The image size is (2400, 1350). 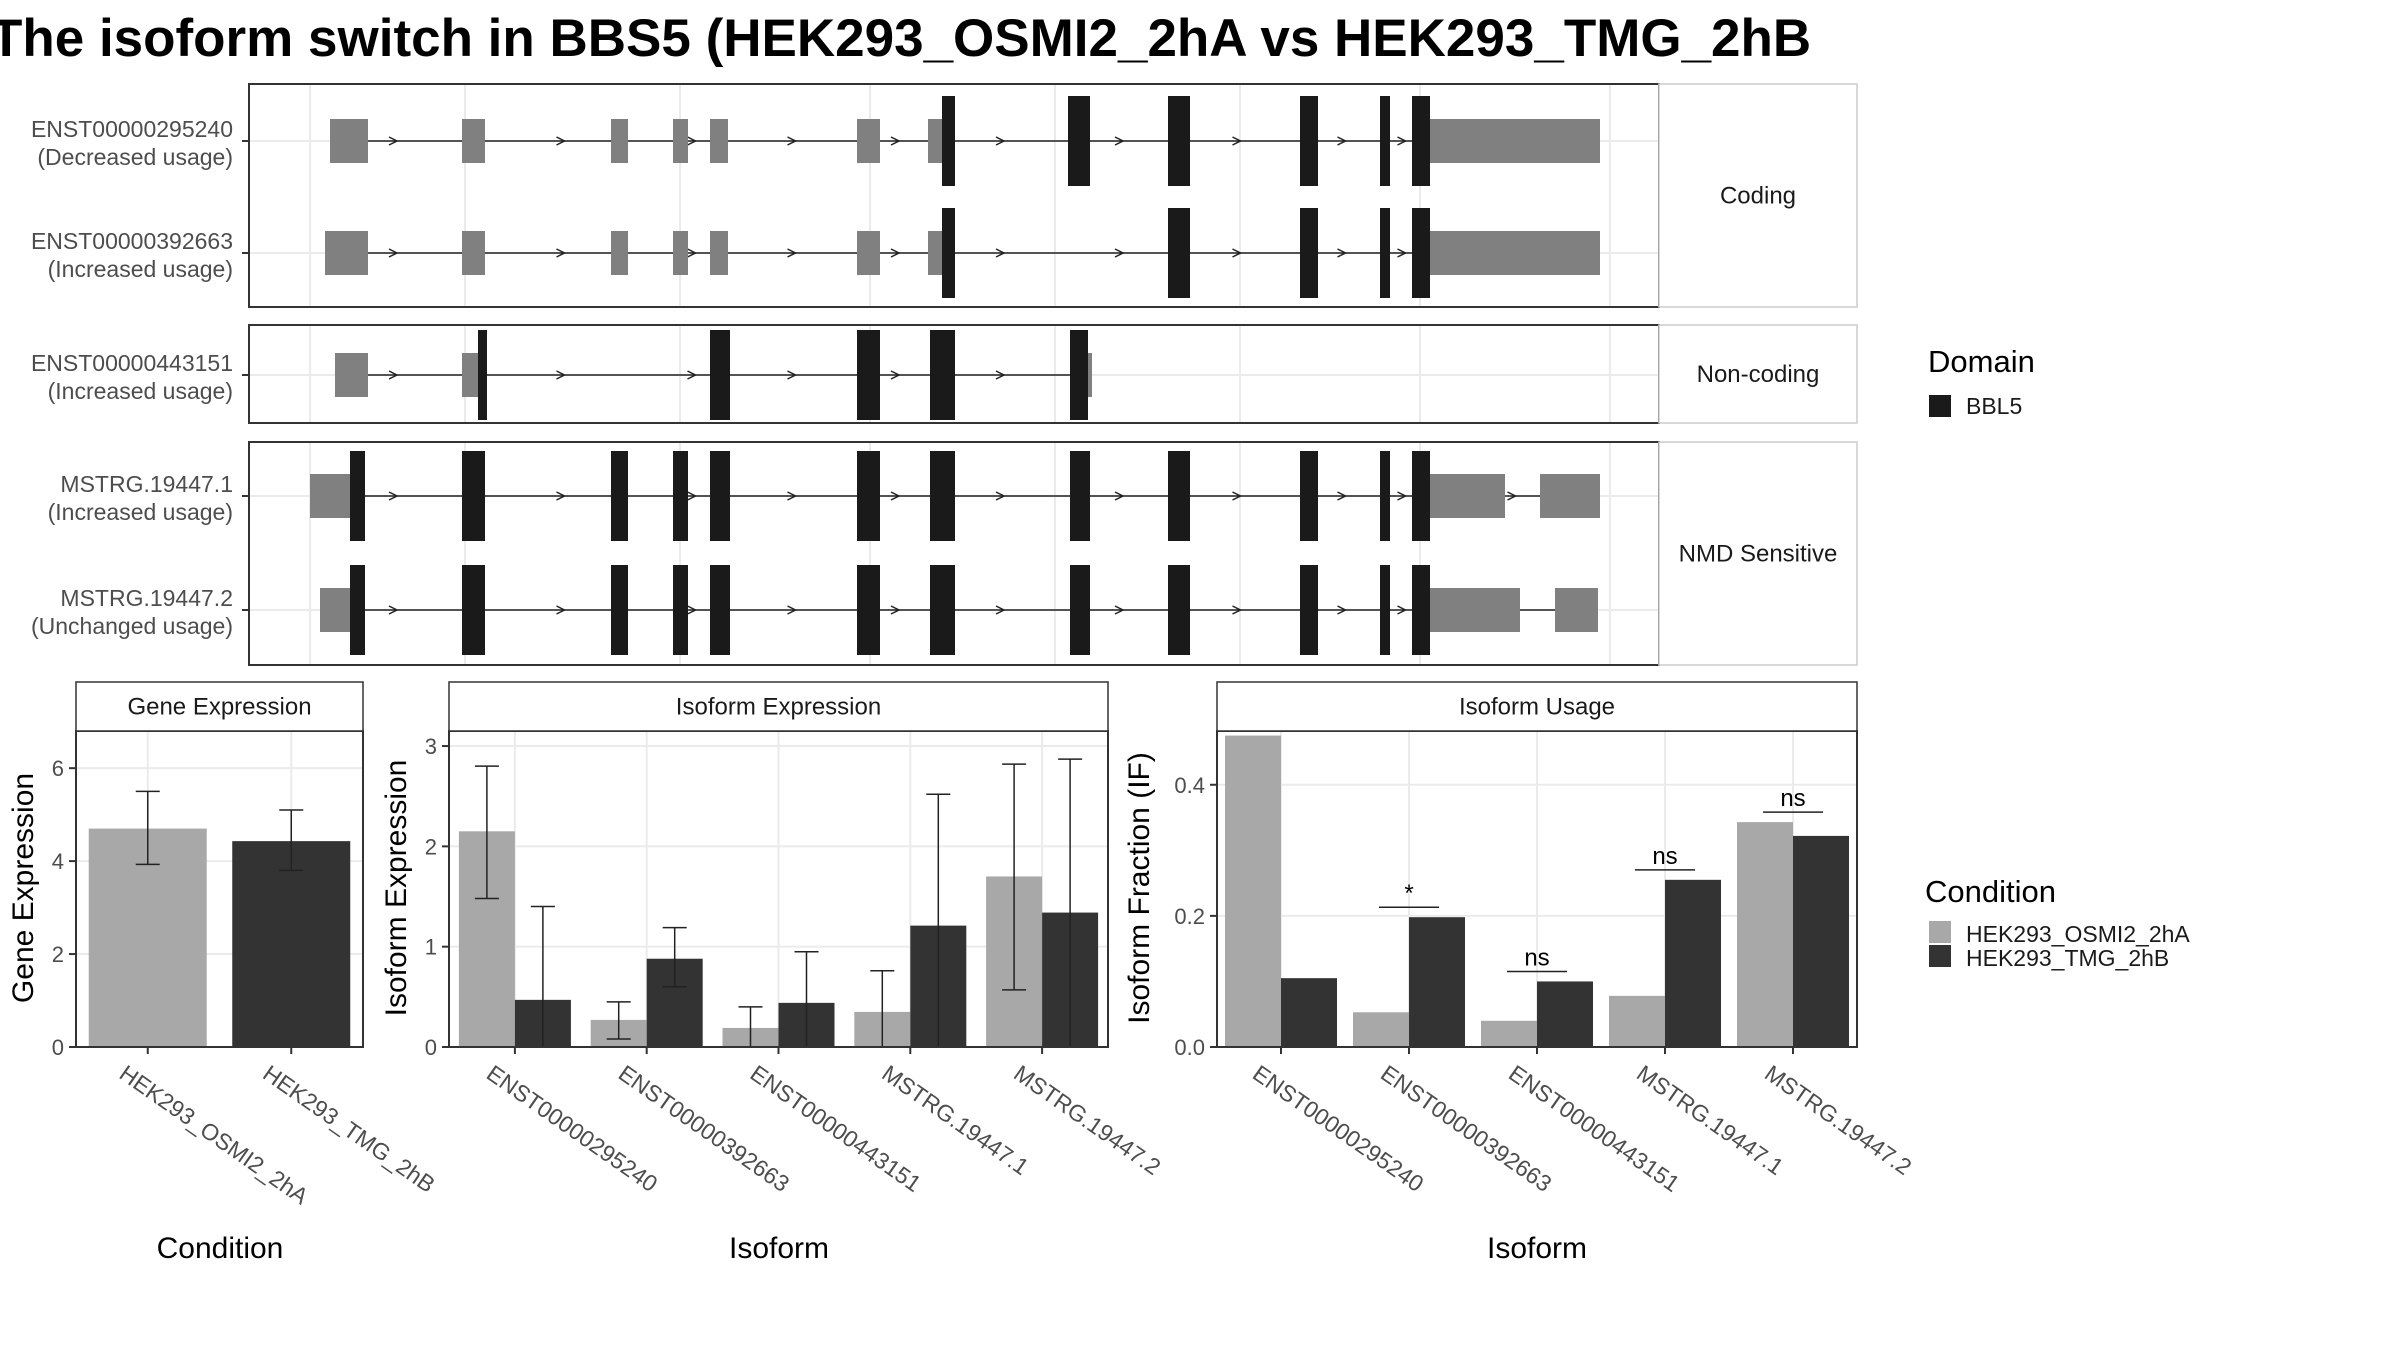 I want to click on y-tick-label: 0, so click(x=431, y=1047).